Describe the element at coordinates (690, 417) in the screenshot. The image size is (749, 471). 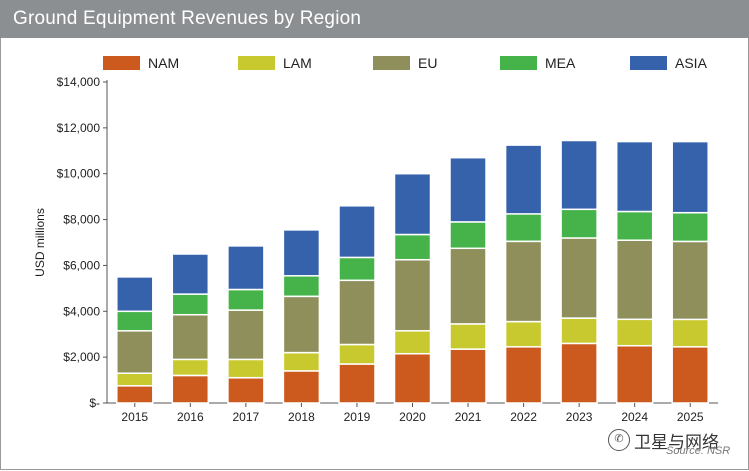
I see `x-tick-label: 2025` at that location.